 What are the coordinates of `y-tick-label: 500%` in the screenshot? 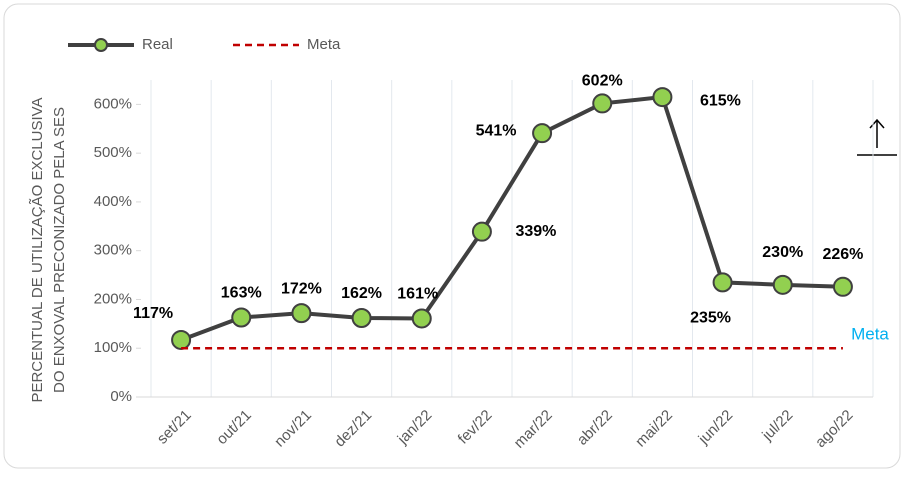 It's located at (113, 152).